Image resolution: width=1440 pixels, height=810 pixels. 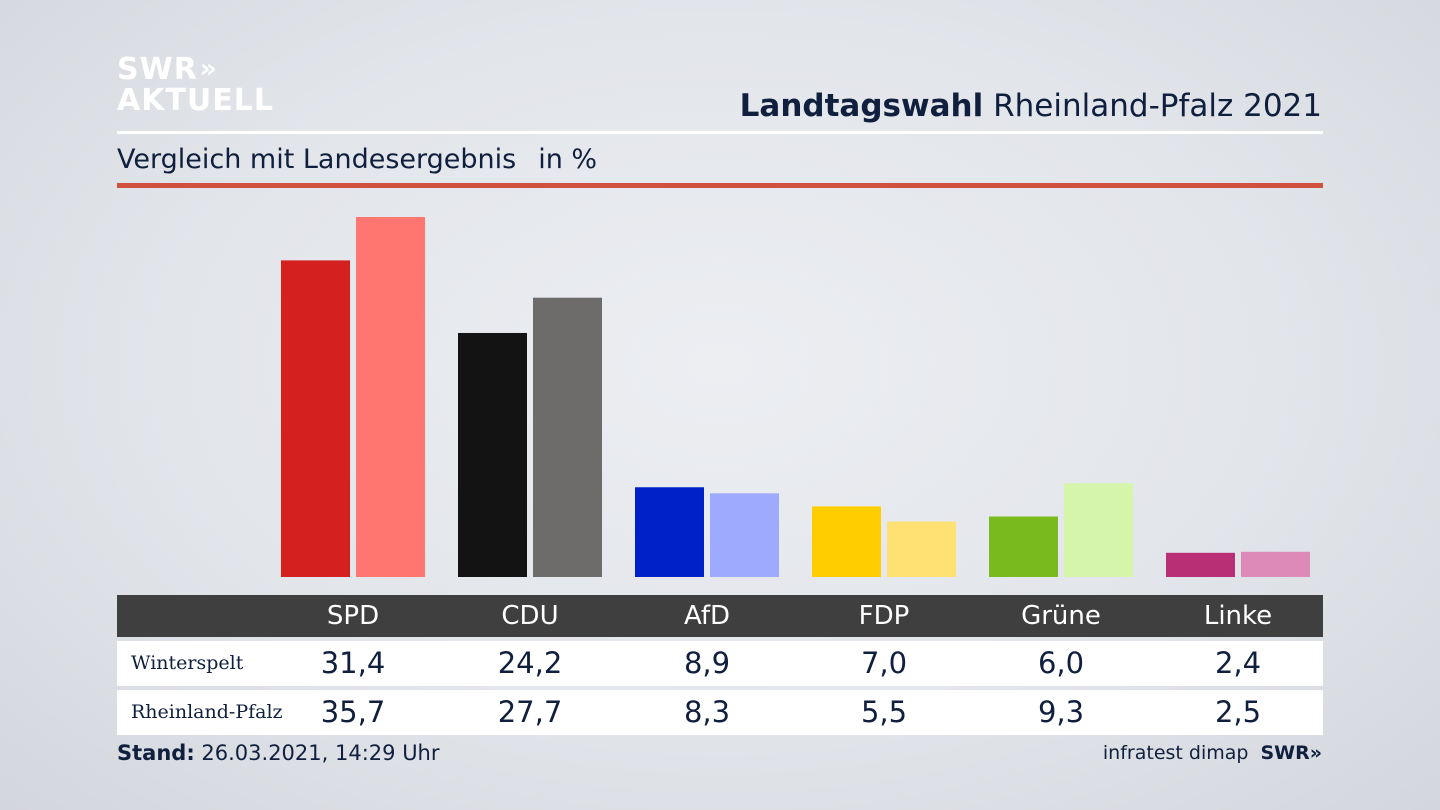 I want to click on timestamp: Stand: 26.03.2021, 14:29 Uhr, so click(x=278, y=753).